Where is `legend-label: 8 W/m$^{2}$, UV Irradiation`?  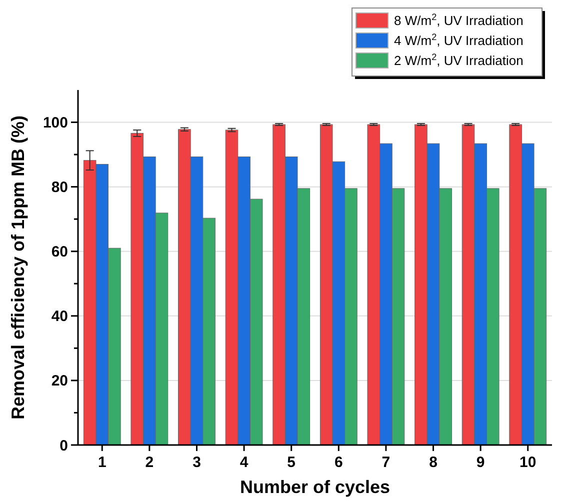
legend-label: 8 W/m$^{2}$, UV Irradiation is located at coordinates (459, 20).